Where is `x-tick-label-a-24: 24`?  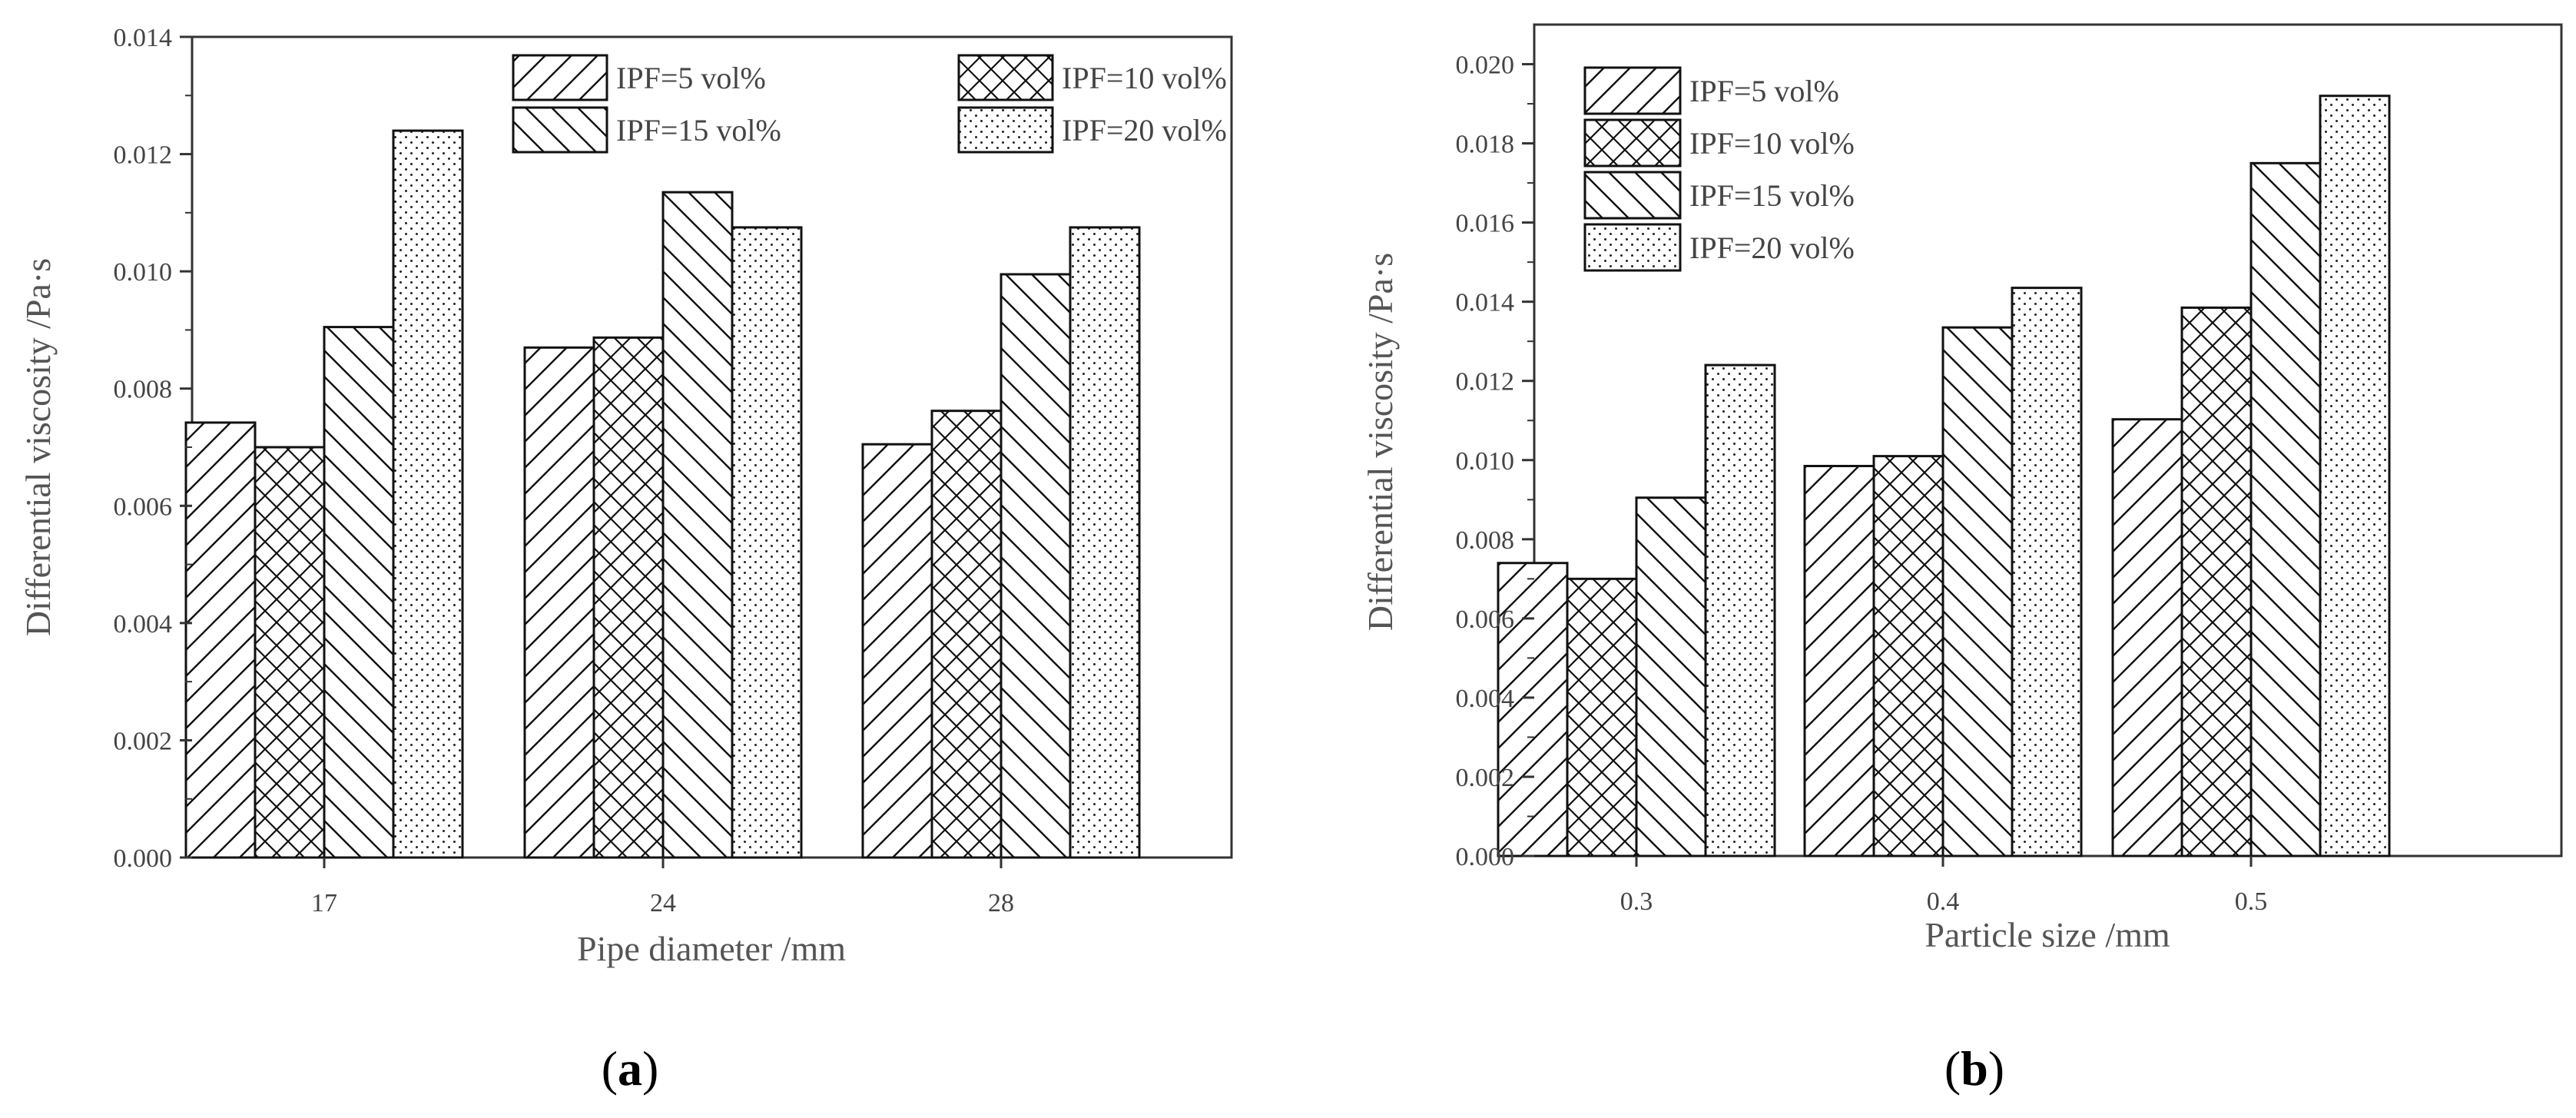
x-tick-label-a-24: 24 is located at coordinates (663, 903).